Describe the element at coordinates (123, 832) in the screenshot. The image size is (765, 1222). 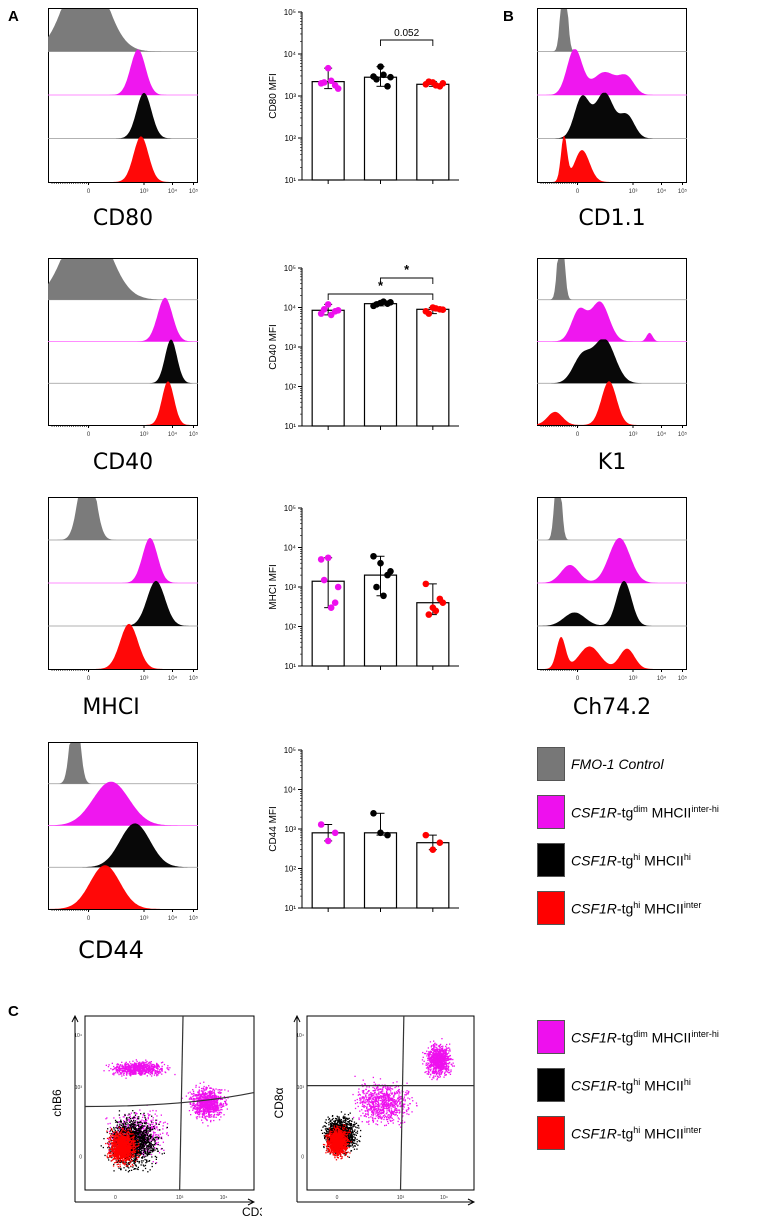
I see `histogram-cd44: 0 10³ 10⁴ 10⁵` at that location.